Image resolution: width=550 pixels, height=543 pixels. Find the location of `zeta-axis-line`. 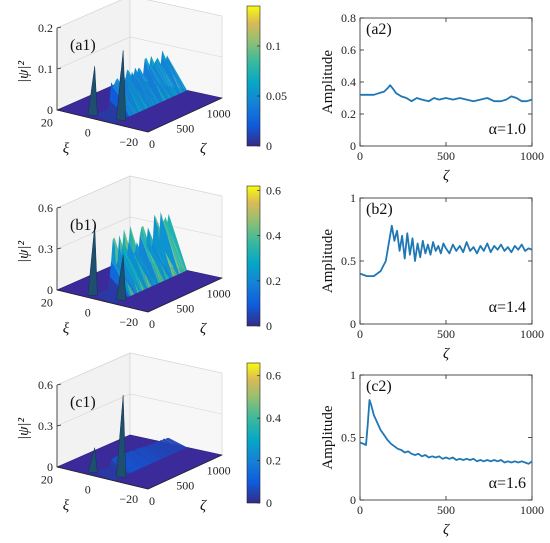

zeta-axis-line is located at coordinates (185, 472).